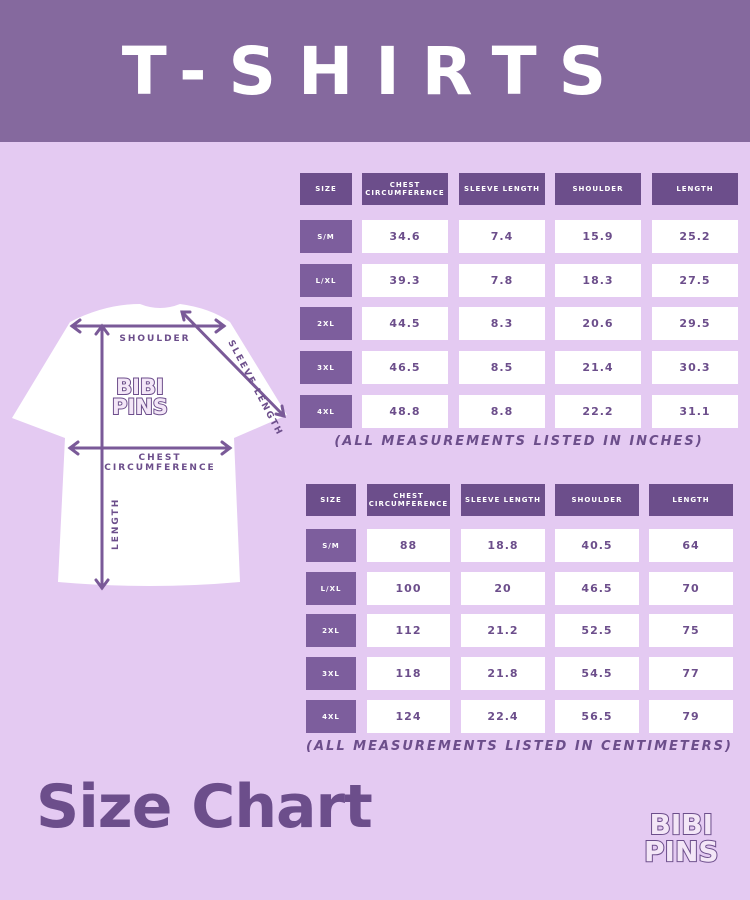  What do you see at coordinates (502, 236) in the screenshot?
I see `value-cell: 7.4` at bounding box center [502, 236].